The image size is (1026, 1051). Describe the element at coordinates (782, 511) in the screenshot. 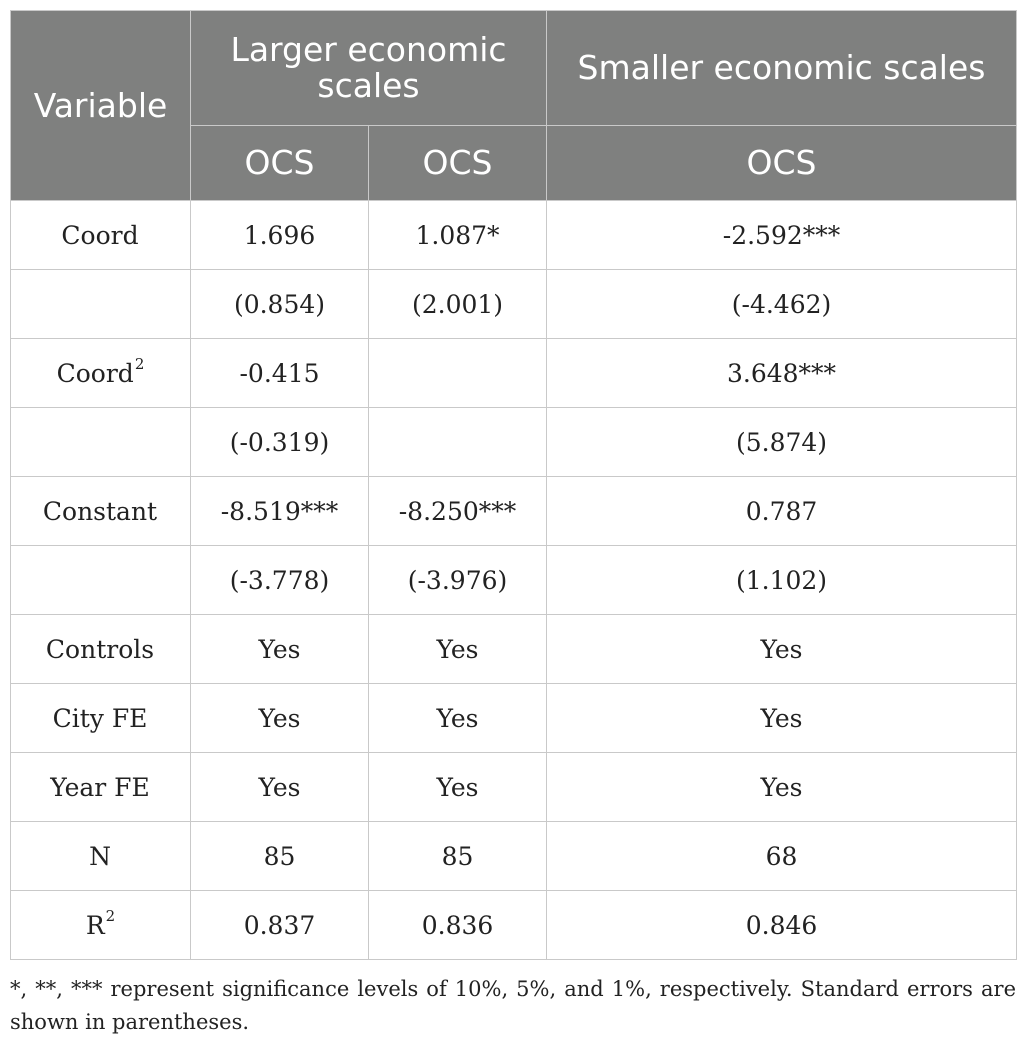

I see `cell-col3: 0.787` at that location.